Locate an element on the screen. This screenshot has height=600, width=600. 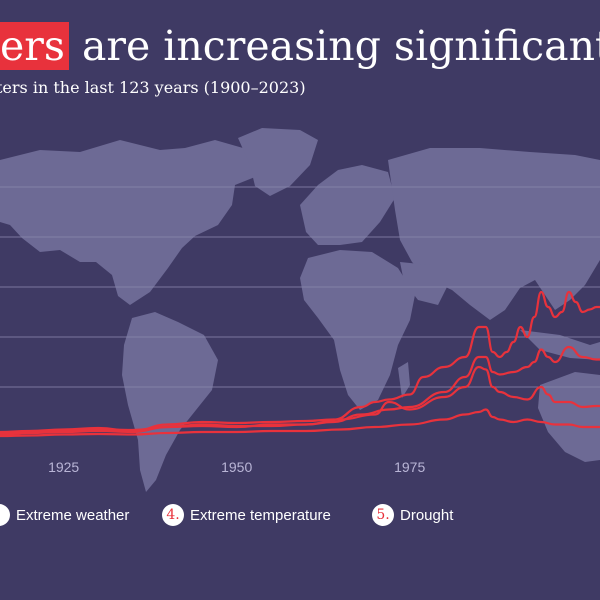
map-arabia is located at coordinates (424, 283).